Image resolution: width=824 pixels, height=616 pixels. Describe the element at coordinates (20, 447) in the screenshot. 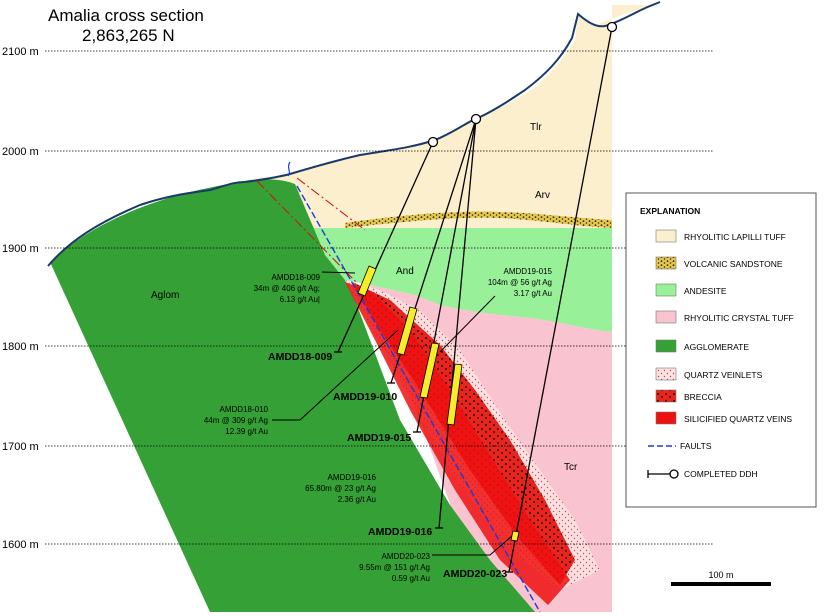

I see `elev-label-1700: 1700 m` at that location.